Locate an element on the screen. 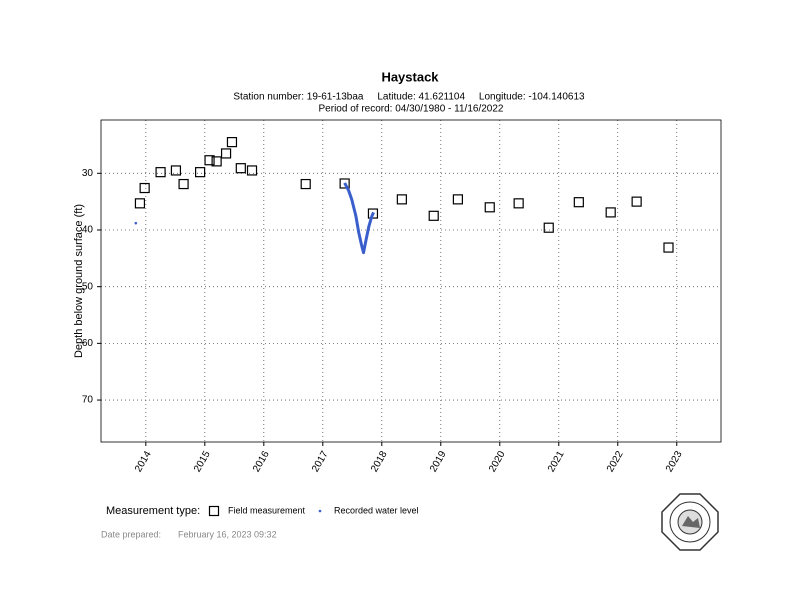  date-label: Date prepared: is located at coordinates (131, 534).